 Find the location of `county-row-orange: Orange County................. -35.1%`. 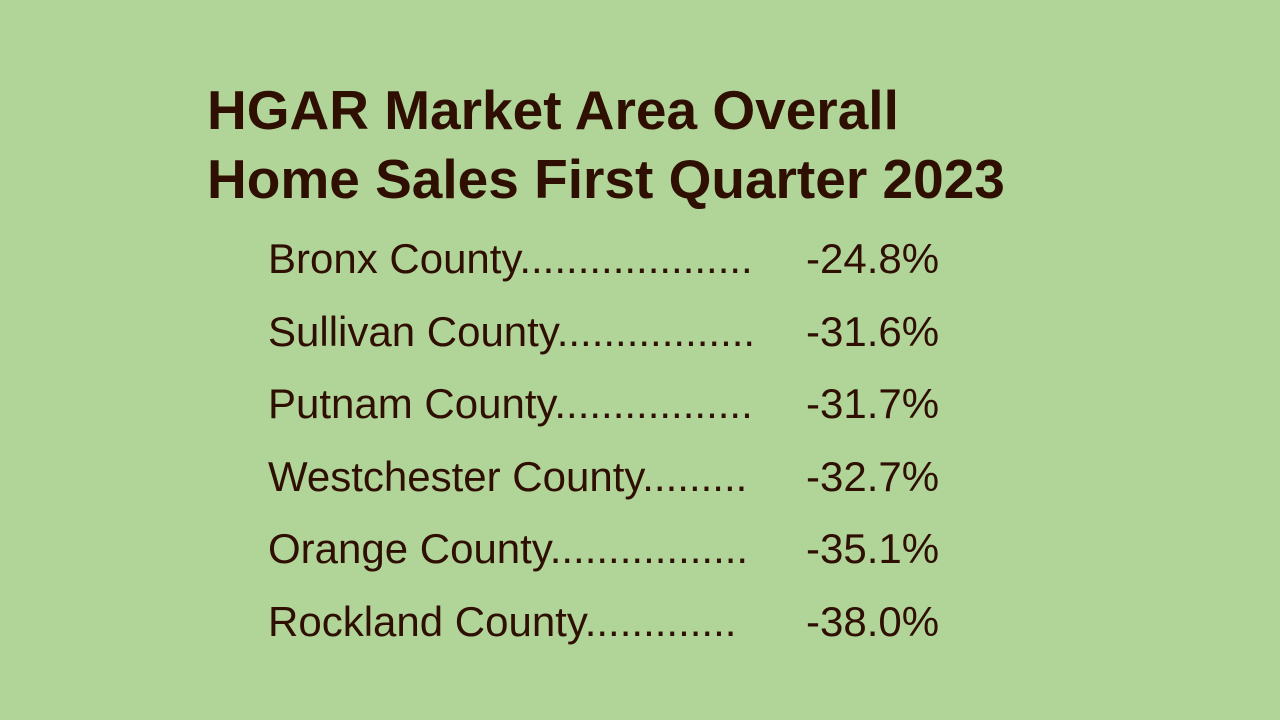

county-row-orange: Orange County................. -35.1% is located at coordinates (618, 556).